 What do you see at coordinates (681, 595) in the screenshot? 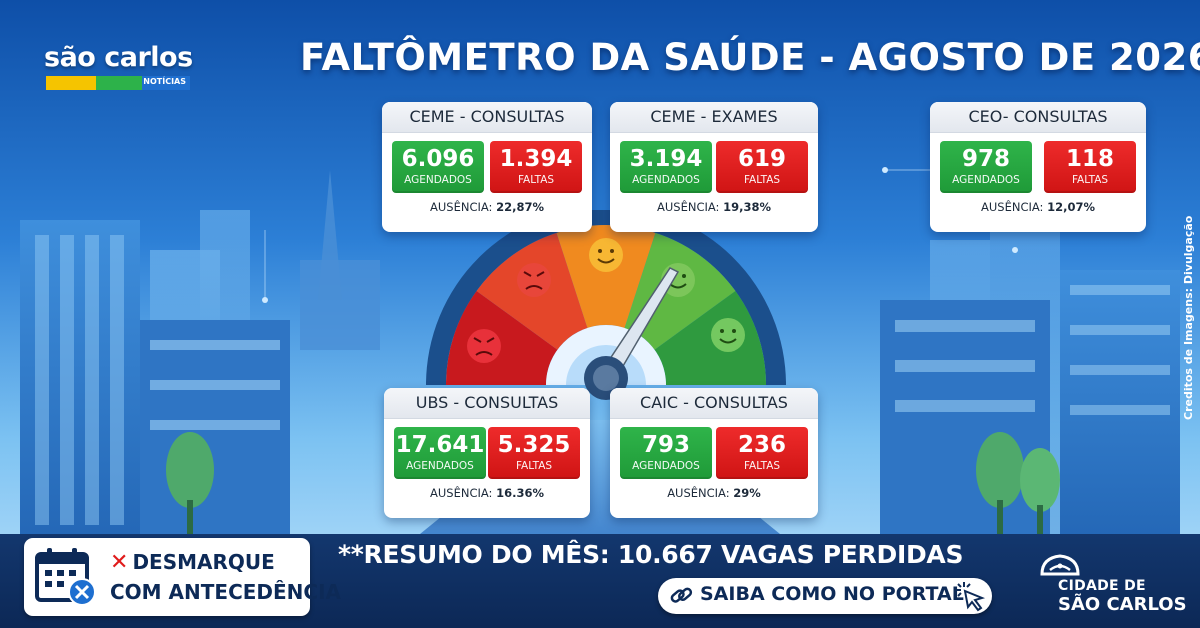
I see `link-icon` at bounding box center [681, 595].